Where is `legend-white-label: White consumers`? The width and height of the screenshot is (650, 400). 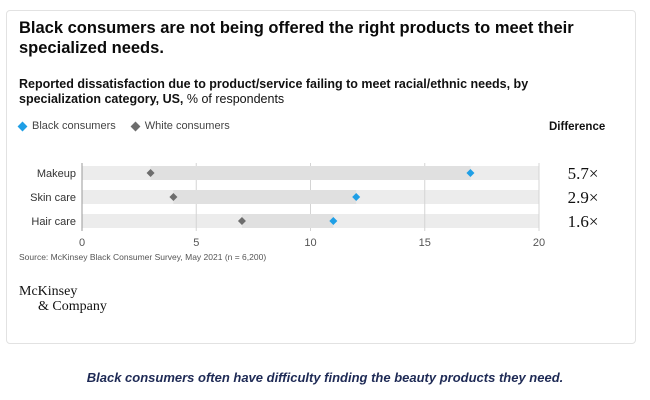 legend-white-label: White consumers is located at coordinates (187, 126).